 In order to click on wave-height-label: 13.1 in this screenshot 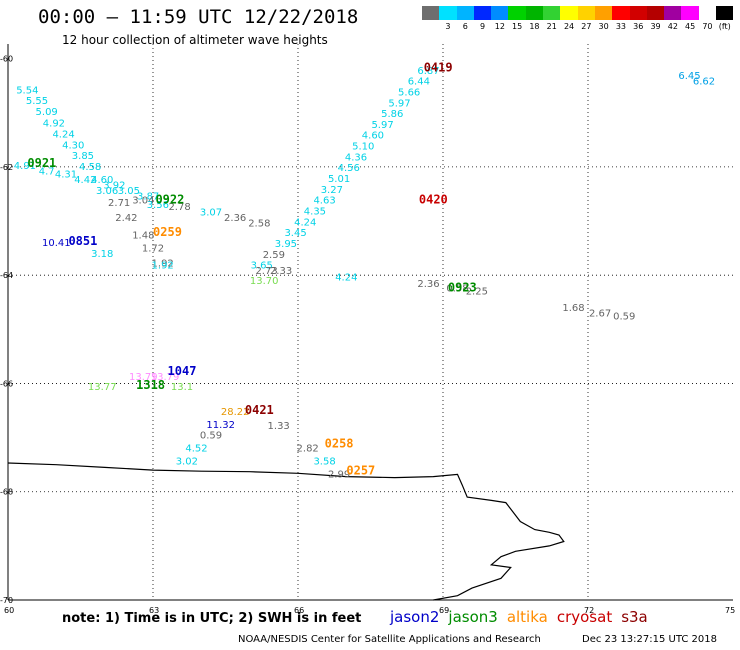, I will do `click(182, 387)`.